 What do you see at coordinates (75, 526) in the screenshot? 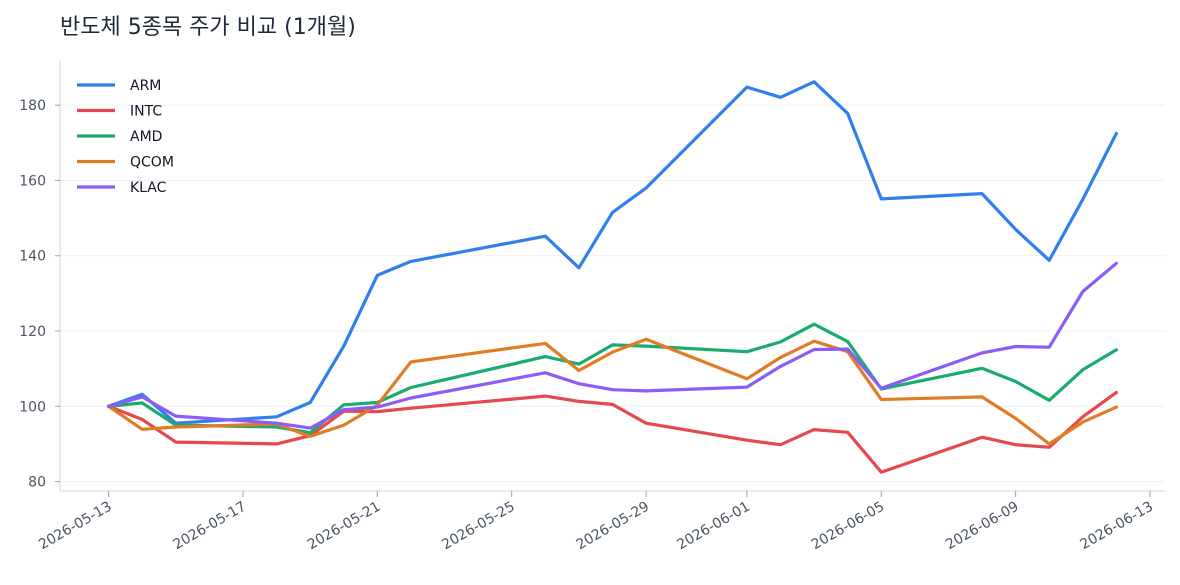
I see `x-tick-label: 2026-05-13` at bounding box center [75, 526].